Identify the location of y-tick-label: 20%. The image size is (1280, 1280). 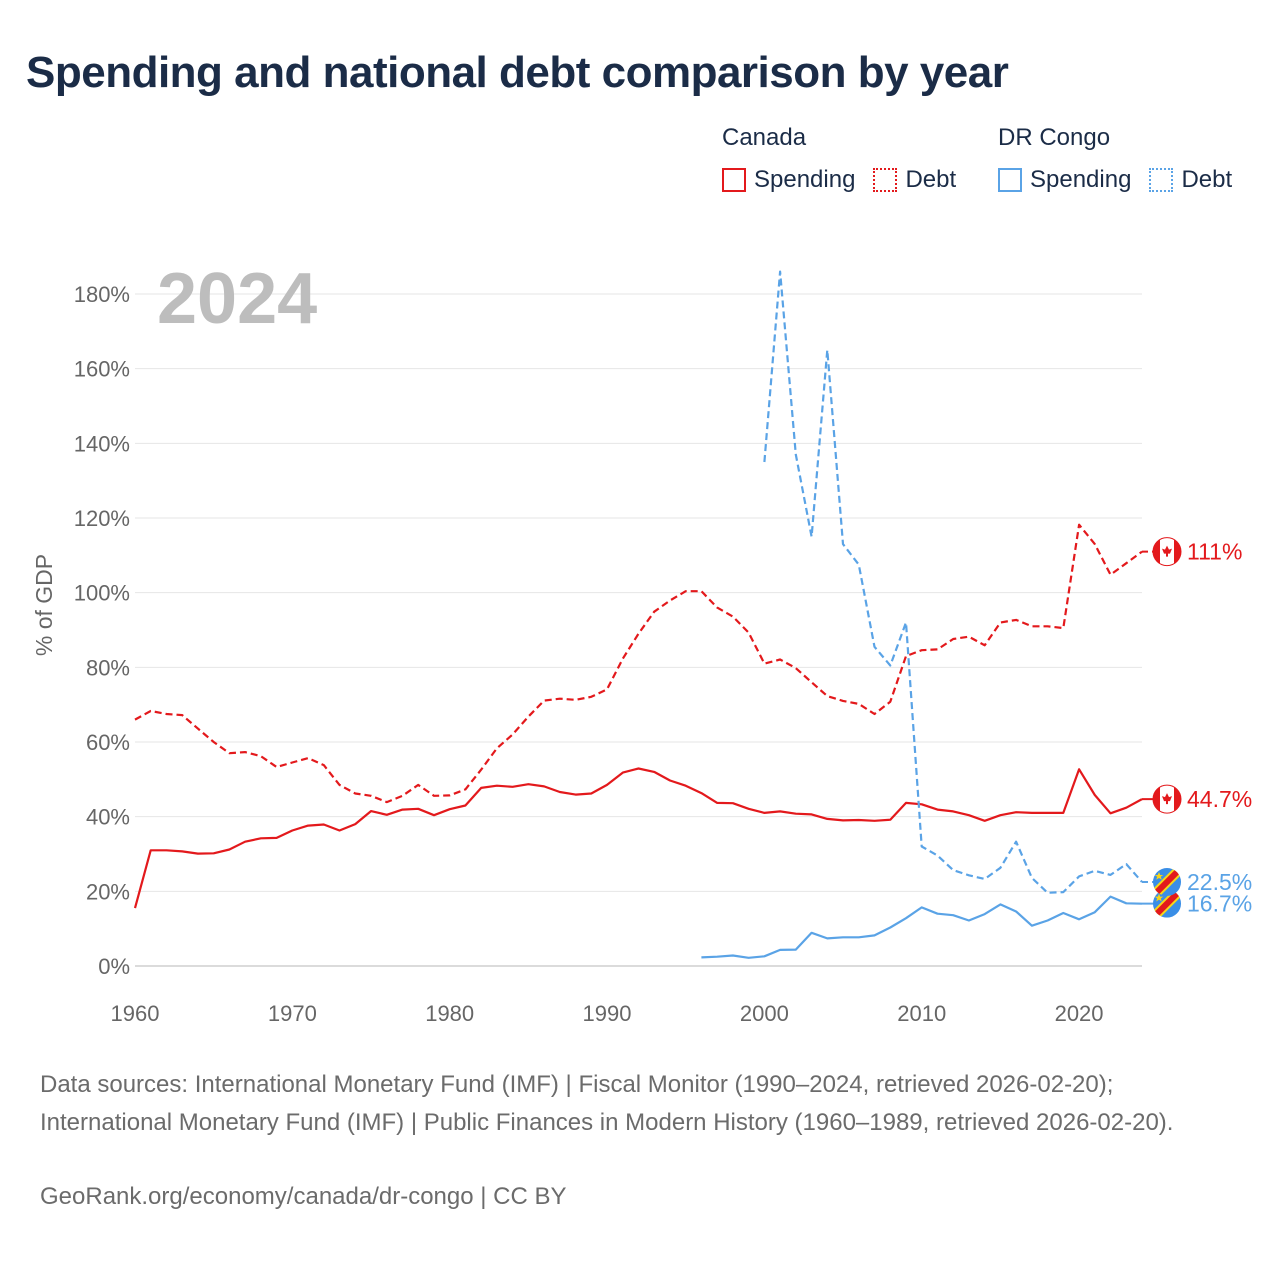
(108, 891).